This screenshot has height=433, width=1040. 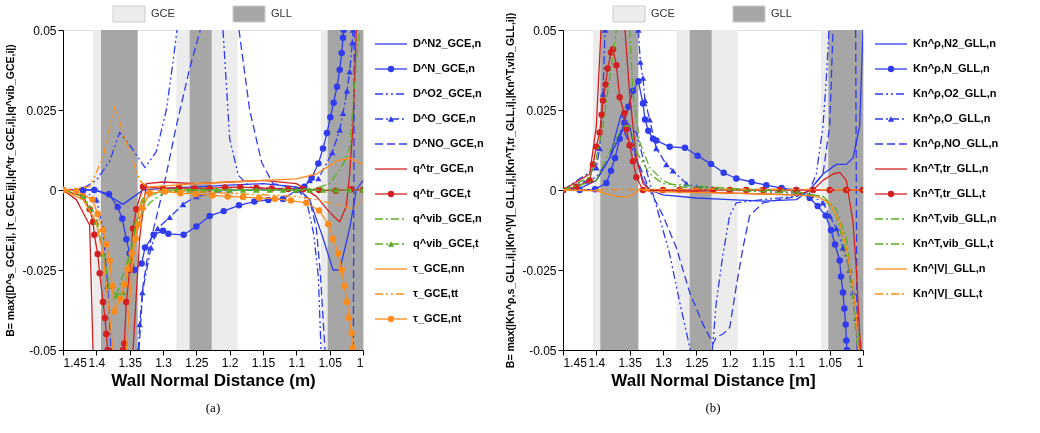 I want to click on legend-label: Kn^ρ,O2_GLL,n, so click(x=955, y=93).